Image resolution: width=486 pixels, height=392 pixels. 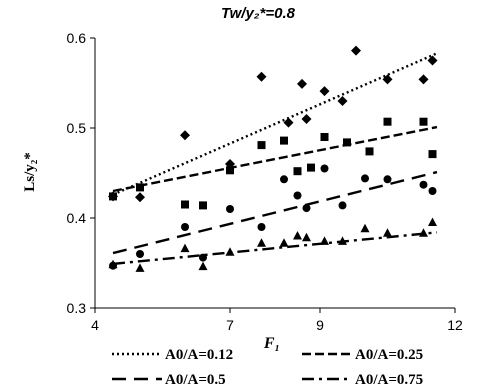 What do you see at coordinates (230, 325) in the screenshot?
I see `x-tick-label: 7` at bounding box center [230, 325].